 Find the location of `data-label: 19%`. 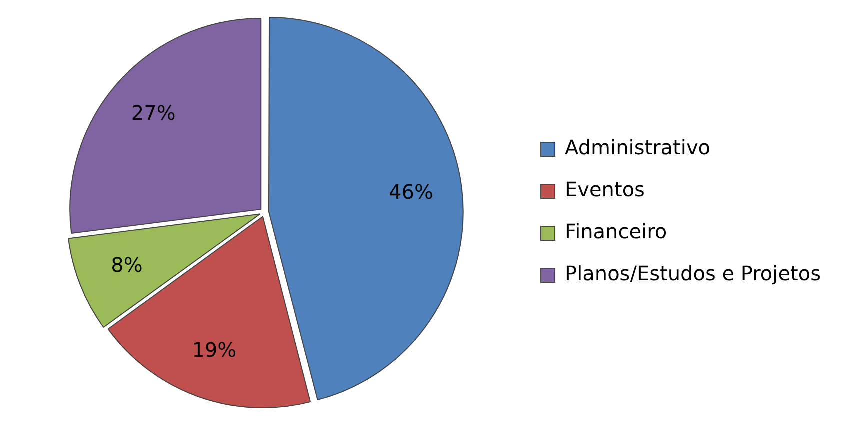

data-label: 19% is located at coordinates (214, 350).